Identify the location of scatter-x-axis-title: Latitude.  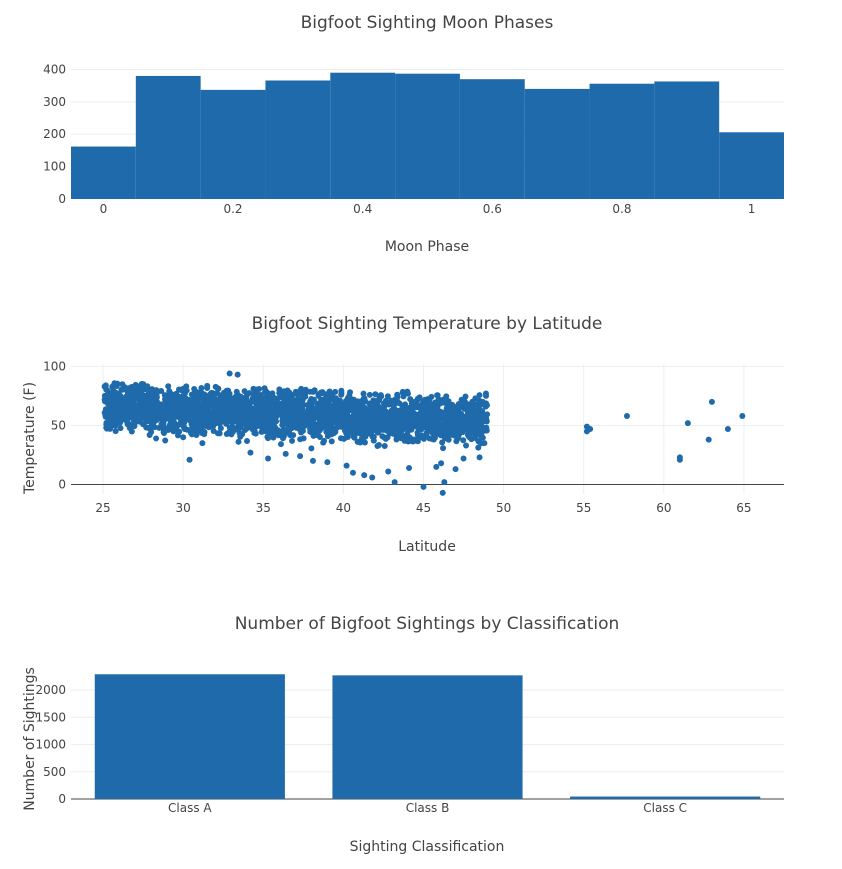
(427, 547).